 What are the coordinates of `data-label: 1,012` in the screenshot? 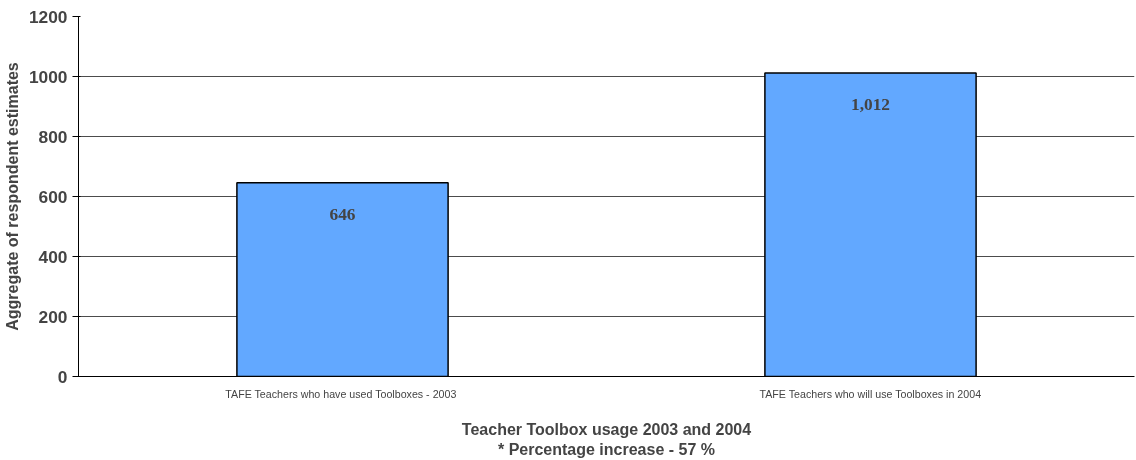 It's located at (871, 104).